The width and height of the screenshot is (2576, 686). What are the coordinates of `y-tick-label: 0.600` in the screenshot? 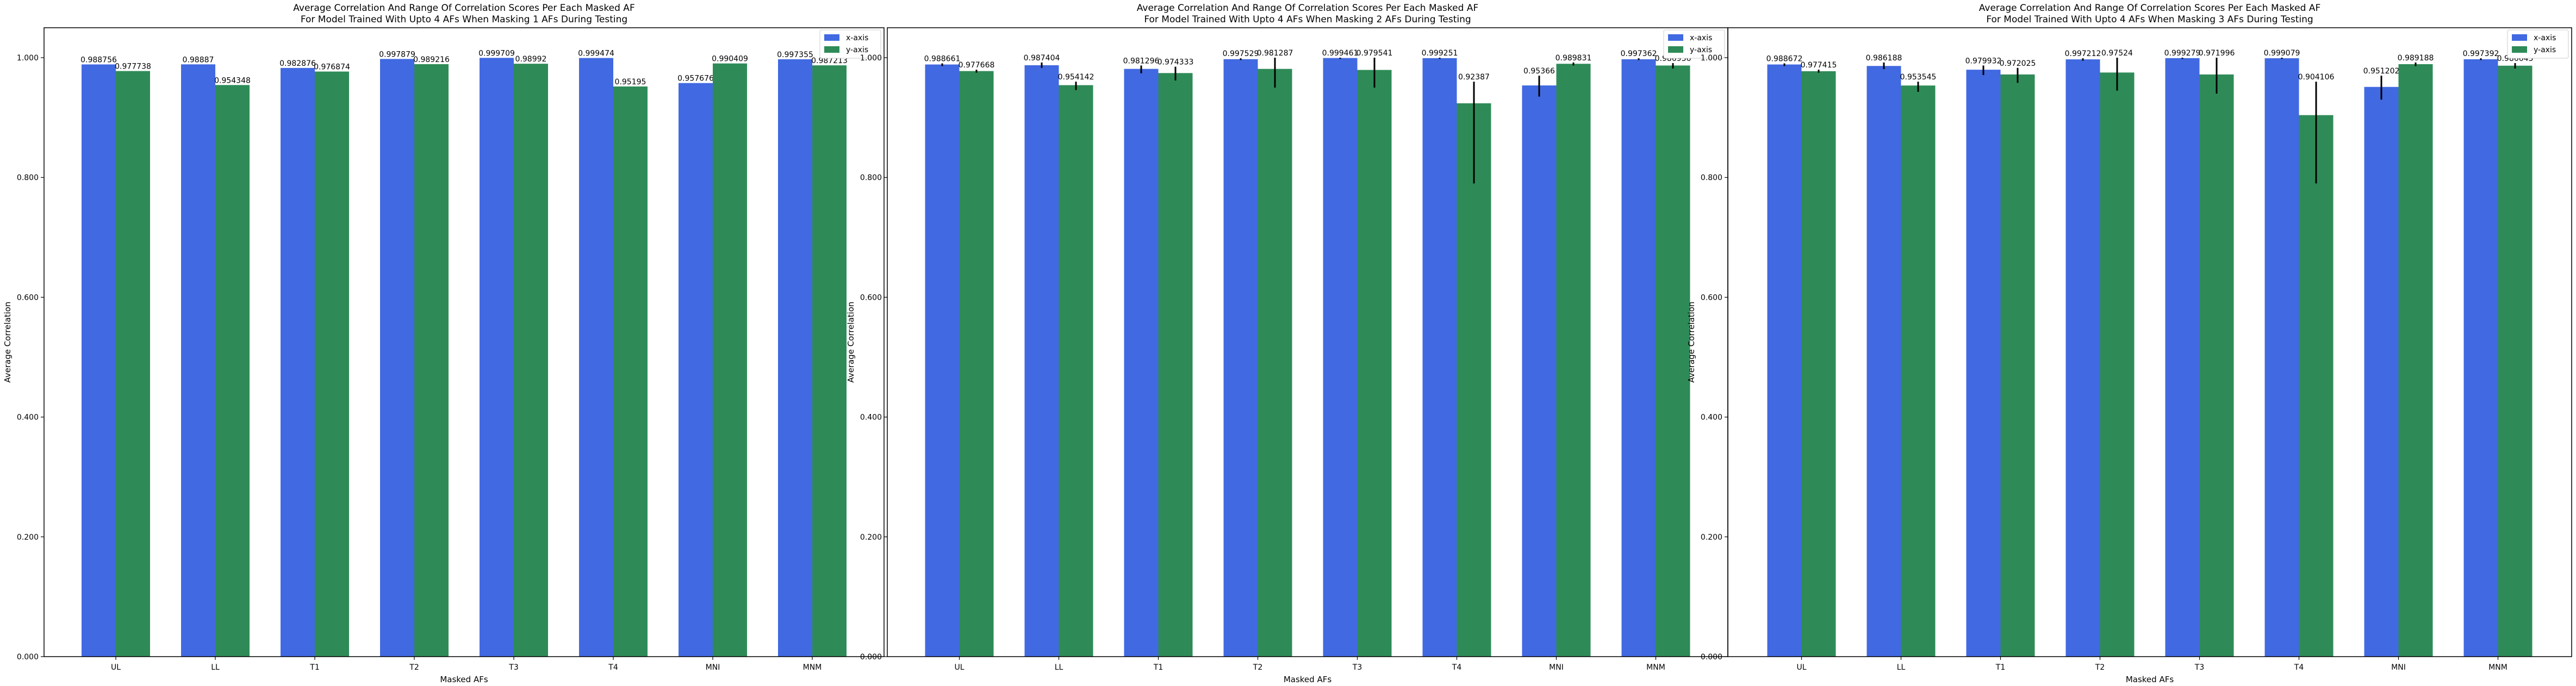 It's located at (1711, 297).